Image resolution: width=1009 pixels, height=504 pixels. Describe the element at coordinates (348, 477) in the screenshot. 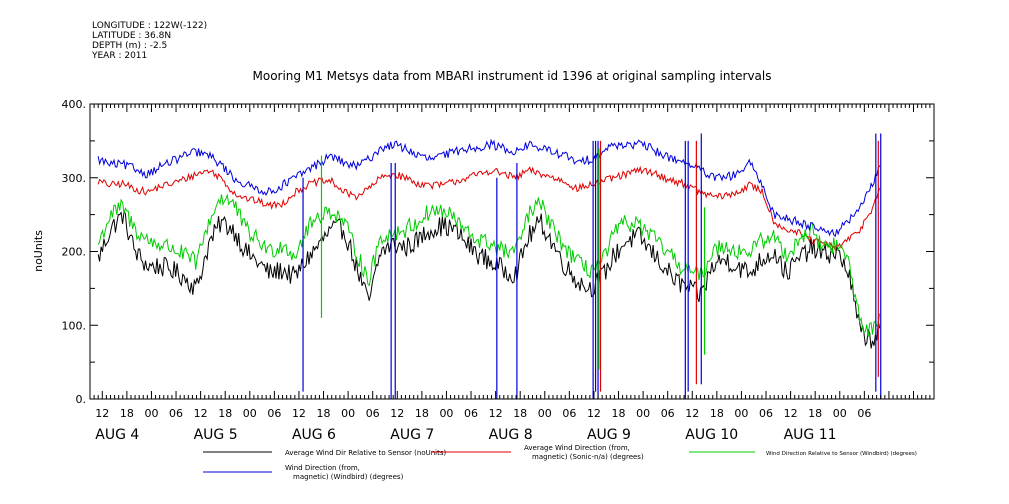

I see `legend-label-4: magnetic) (Windbird) (degrees)` at that location.